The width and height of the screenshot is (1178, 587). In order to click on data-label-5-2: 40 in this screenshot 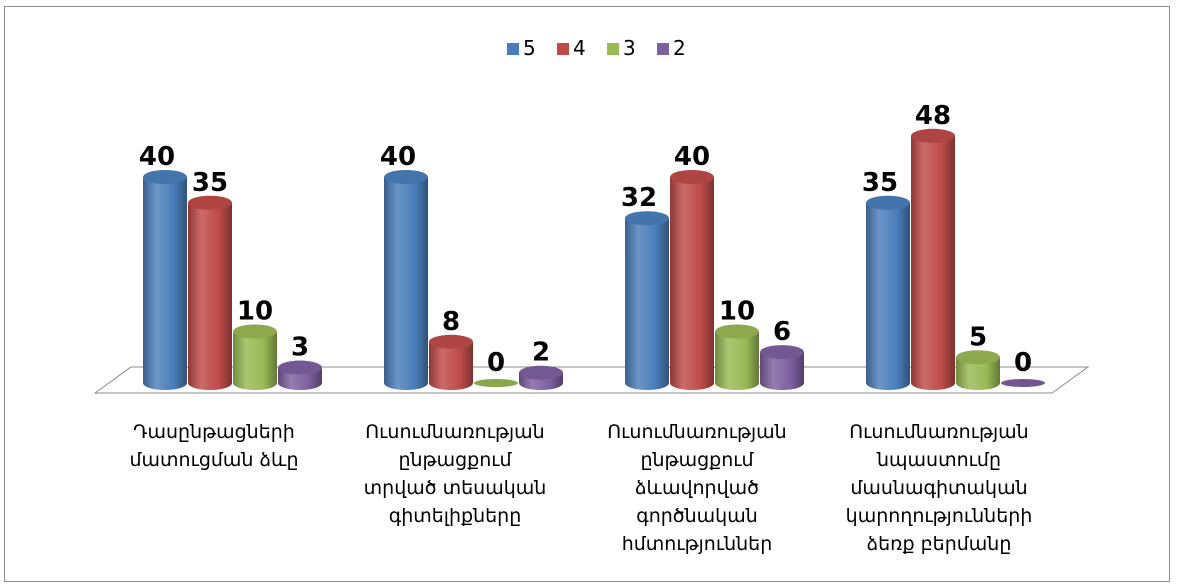, I will do `click(398, 157)`.